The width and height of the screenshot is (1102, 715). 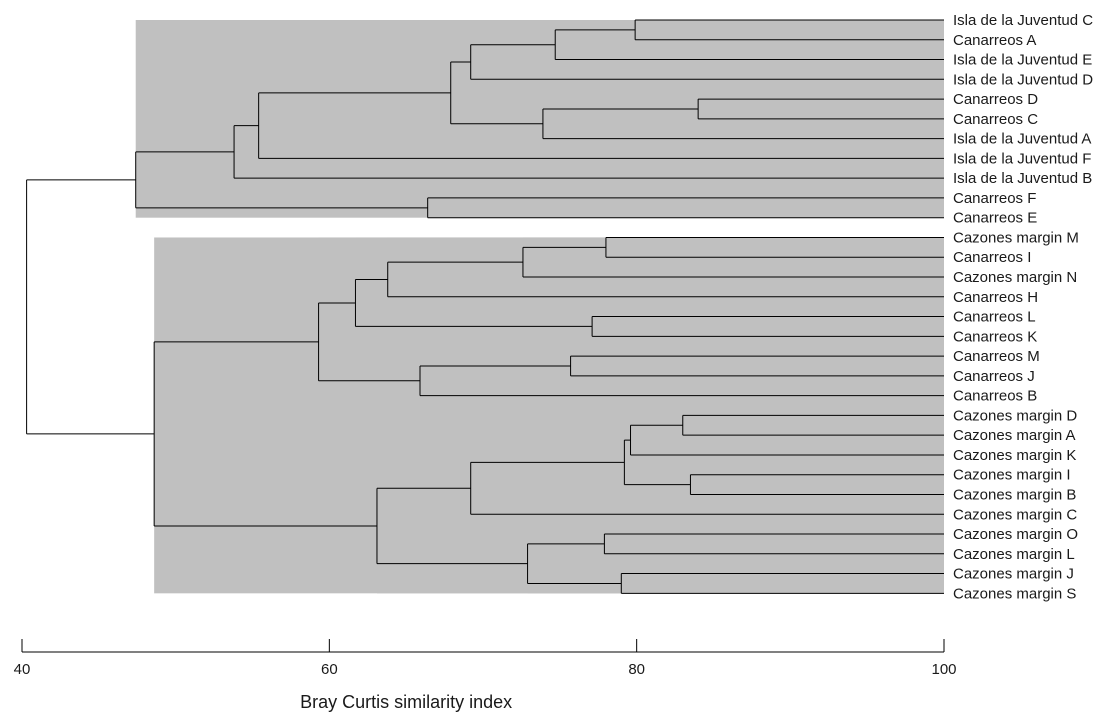 What do you see at coordinates (995, 336) in the screenshot?
I see `leaf-label: Canarreos K` at bounding box center [995, 336].